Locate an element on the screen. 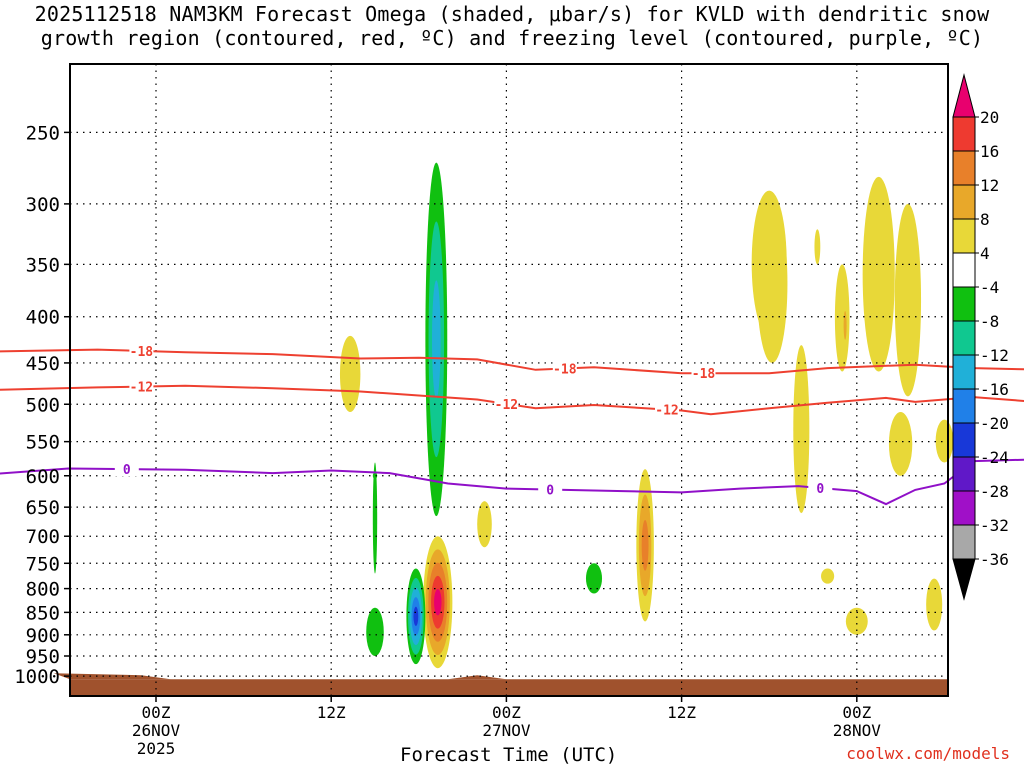 This screenshot has height=768, width=1024. y-tick-label: 700 is located at coordinates (43, 537).